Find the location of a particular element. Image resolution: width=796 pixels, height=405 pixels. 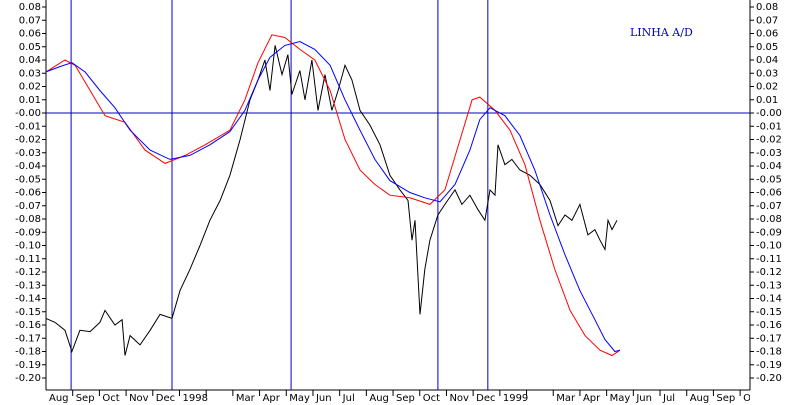

y-tick-label-right: -0.07 is located at coordinates (769, 206).